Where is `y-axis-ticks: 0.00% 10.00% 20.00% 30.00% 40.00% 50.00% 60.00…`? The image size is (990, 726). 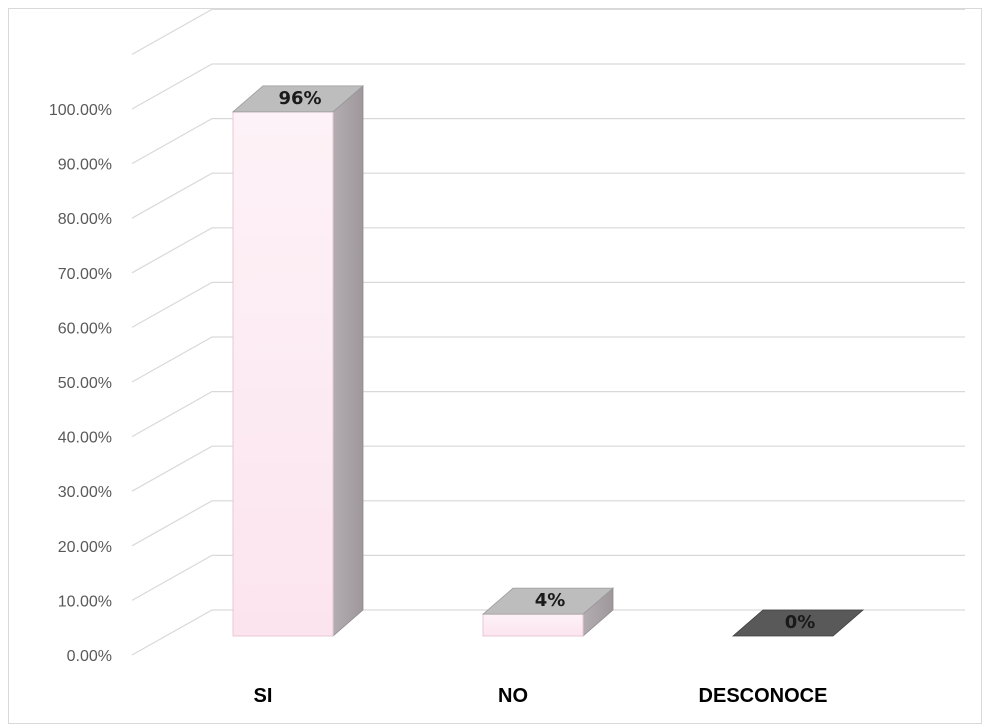 y-axis-ticks: 0.00% 10.00% 20.00% 30.00% 40.00% 50.00% 60.00… is located at coordinates (80, 383).